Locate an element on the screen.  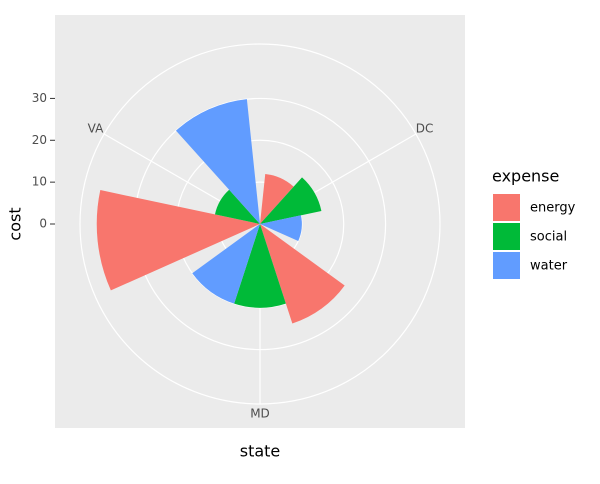
y-tick-label: 30 is located at coordinates (39, 98).